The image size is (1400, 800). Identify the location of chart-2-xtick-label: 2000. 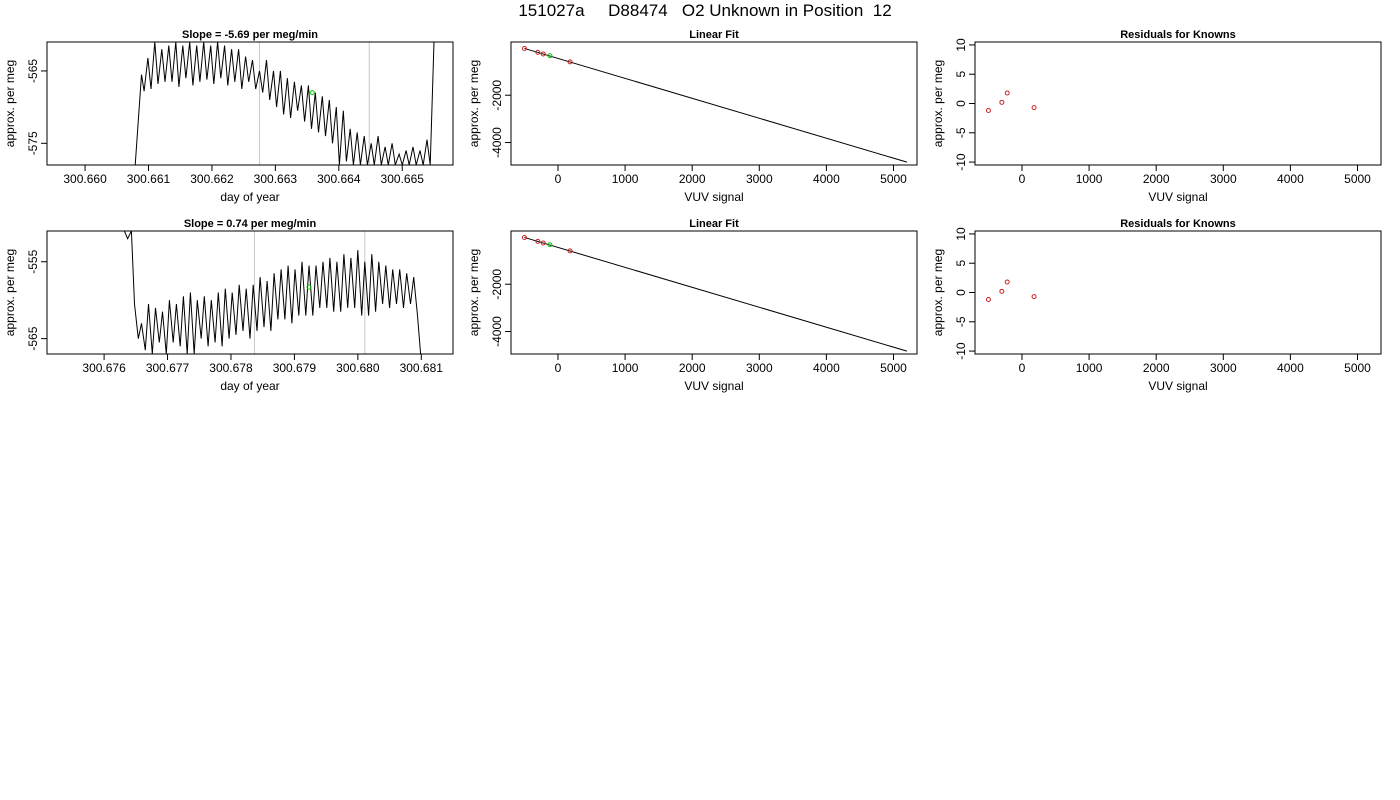
(692, 179).